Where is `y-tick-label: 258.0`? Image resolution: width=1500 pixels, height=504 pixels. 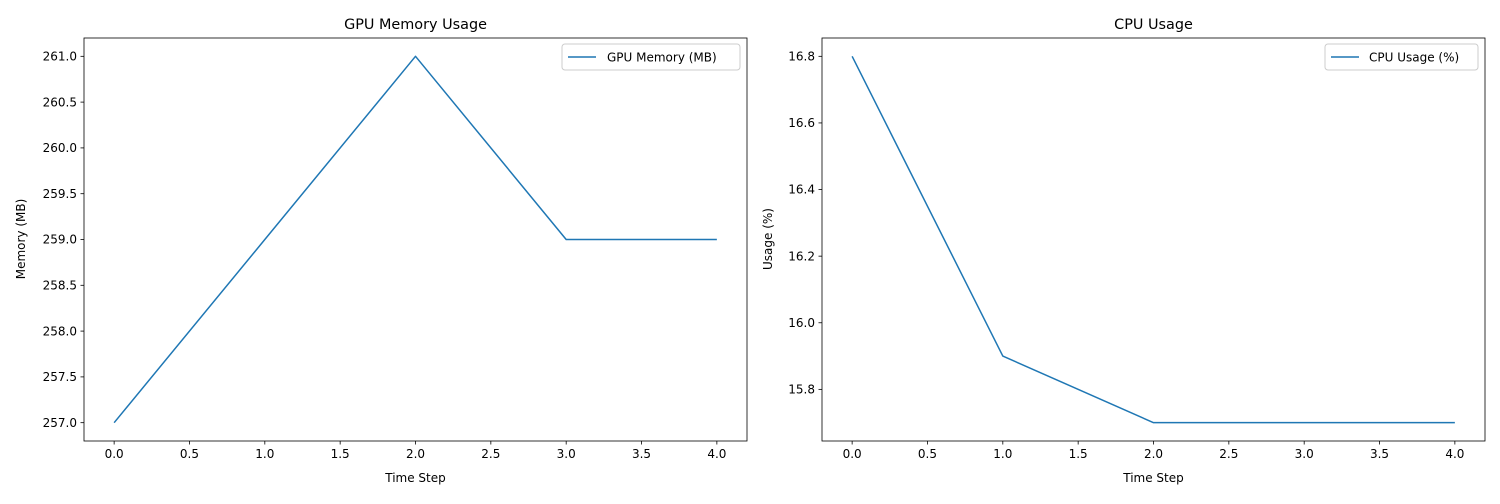 y-tick-label: 258.0 is located at coordinates (60, 331).